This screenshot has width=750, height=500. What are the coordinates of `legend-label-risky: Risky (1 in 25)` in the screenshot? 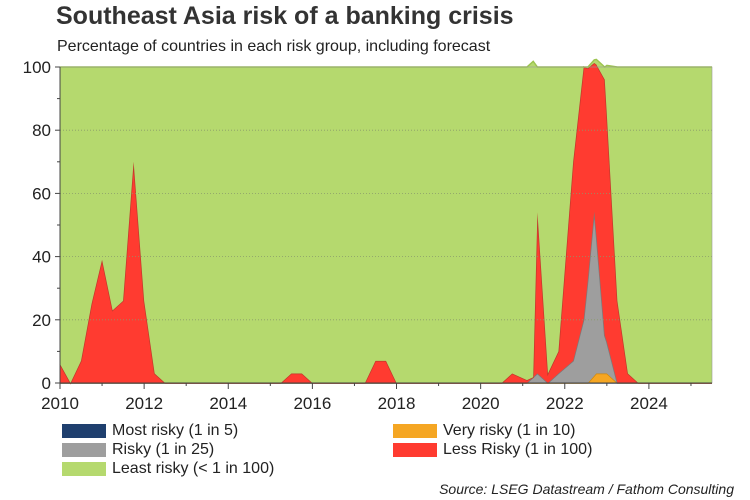 It's located at (163, 449).